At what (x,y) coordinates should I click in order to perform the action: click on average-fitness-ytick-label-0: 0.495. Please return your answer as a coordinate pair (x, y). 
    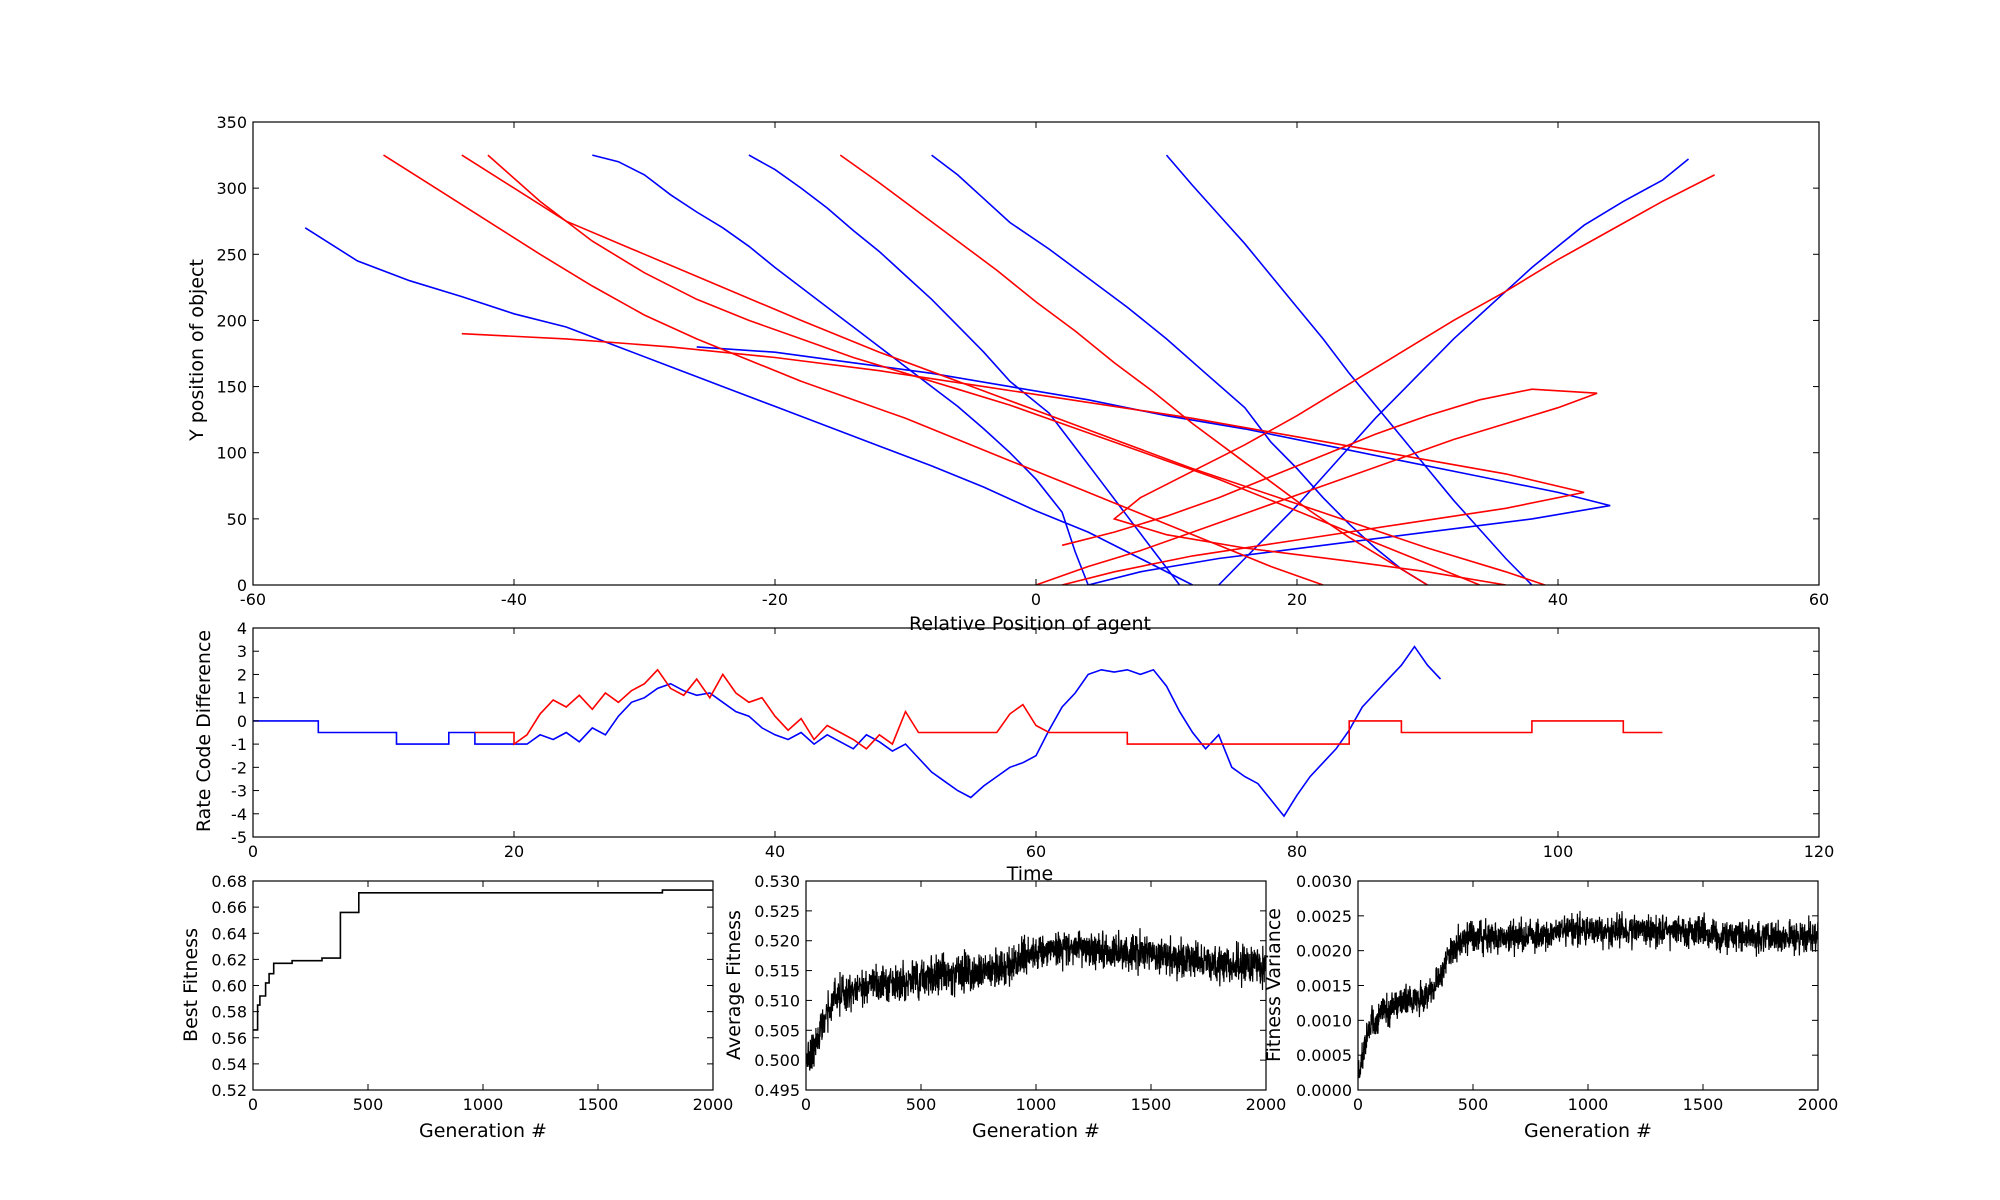
    Looking at the image, I should click on (777, 1090).